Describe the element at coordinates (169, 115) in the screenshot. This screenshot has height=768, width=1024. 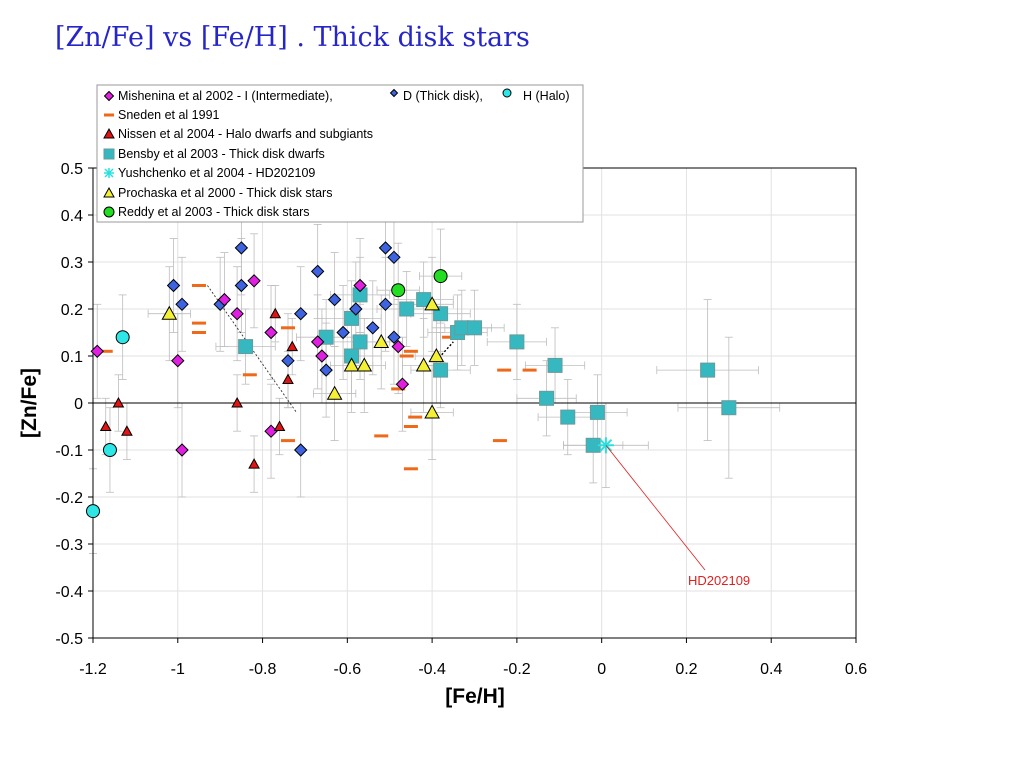
I see `legend-label-sneden: Sneden et al 1991` at that location.